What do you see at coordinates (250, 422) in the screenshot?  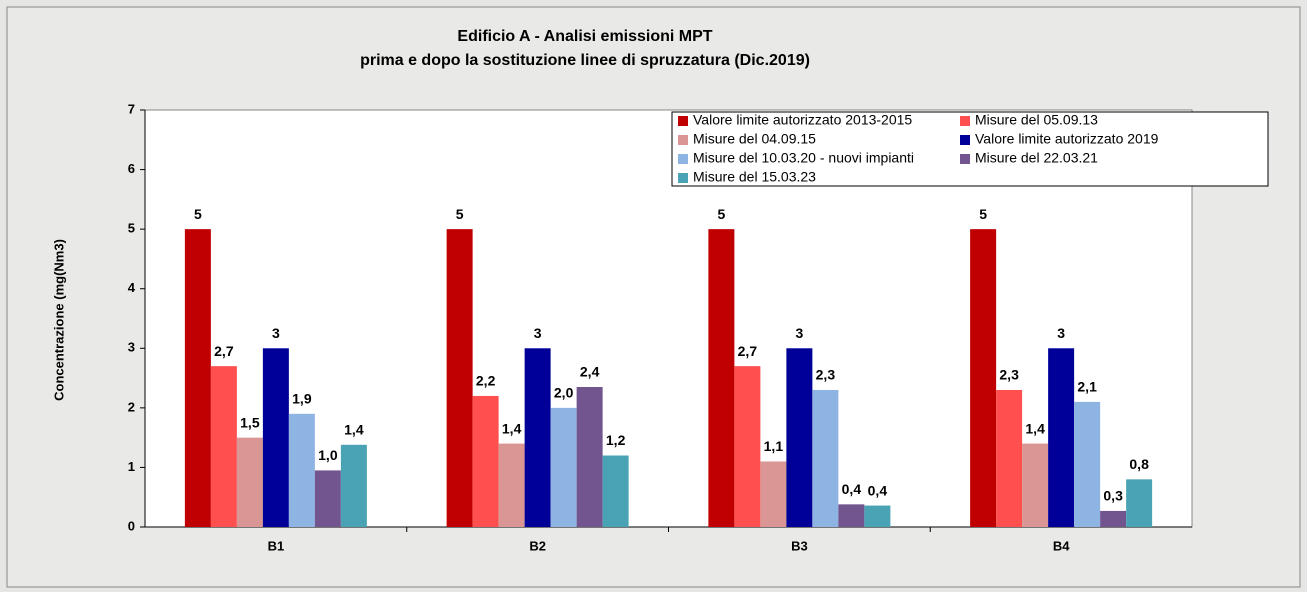 I see `value-label: 1,5` at bounding box center [250, 422].